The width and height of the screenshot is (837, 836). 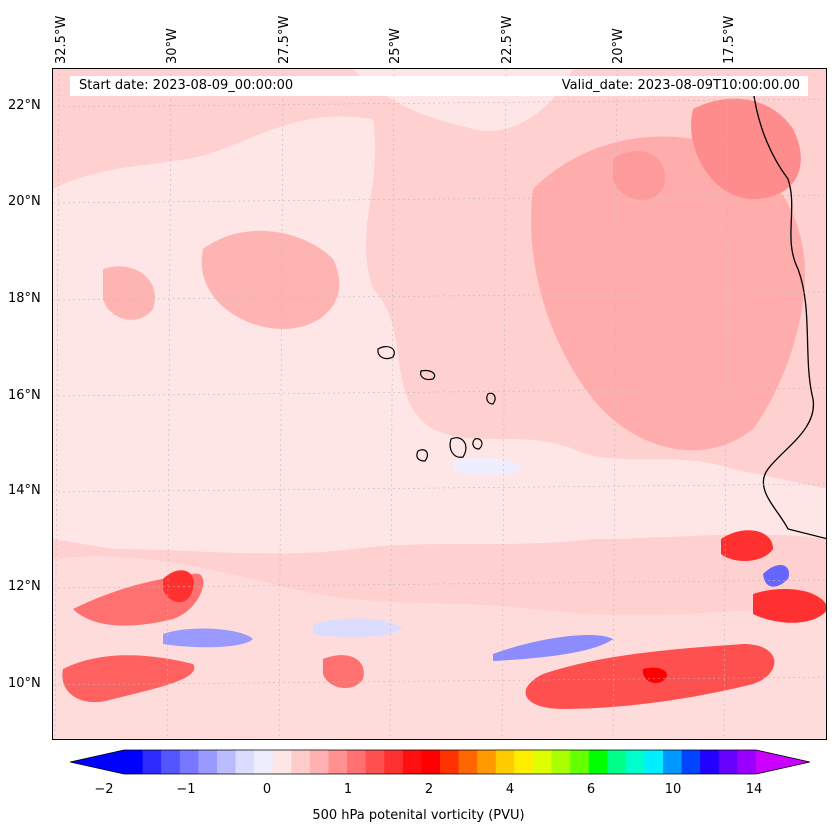 I want to click on colorbar-outline, so click(x=440, y=762).